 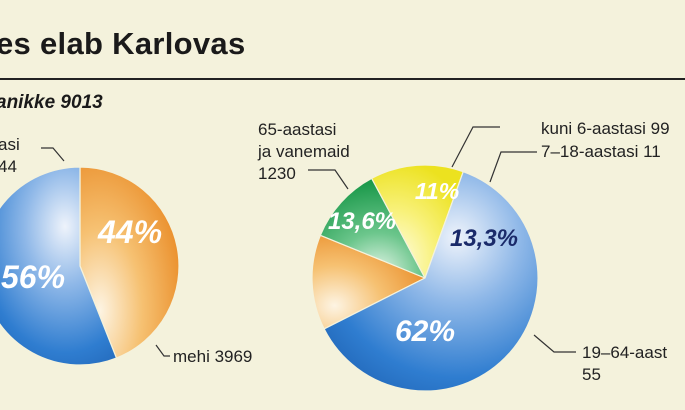 I want to click on pie2-percent-label-1: 13,6%, so click(x=362, y=221).